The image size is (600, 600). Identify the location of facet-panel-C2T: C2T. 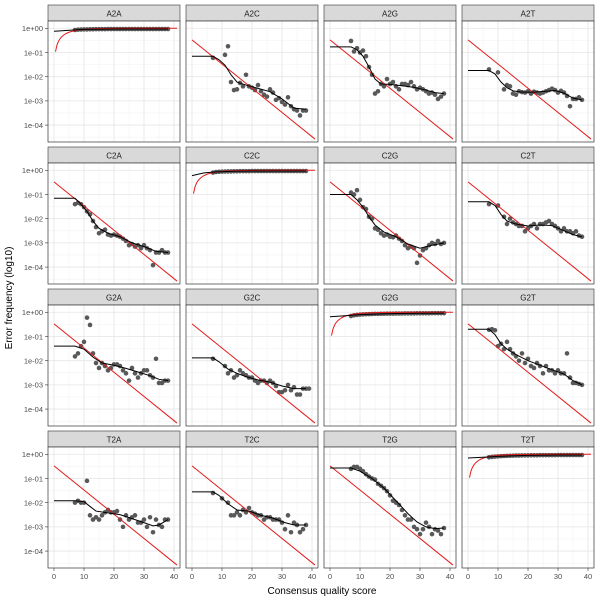
(528, 215).